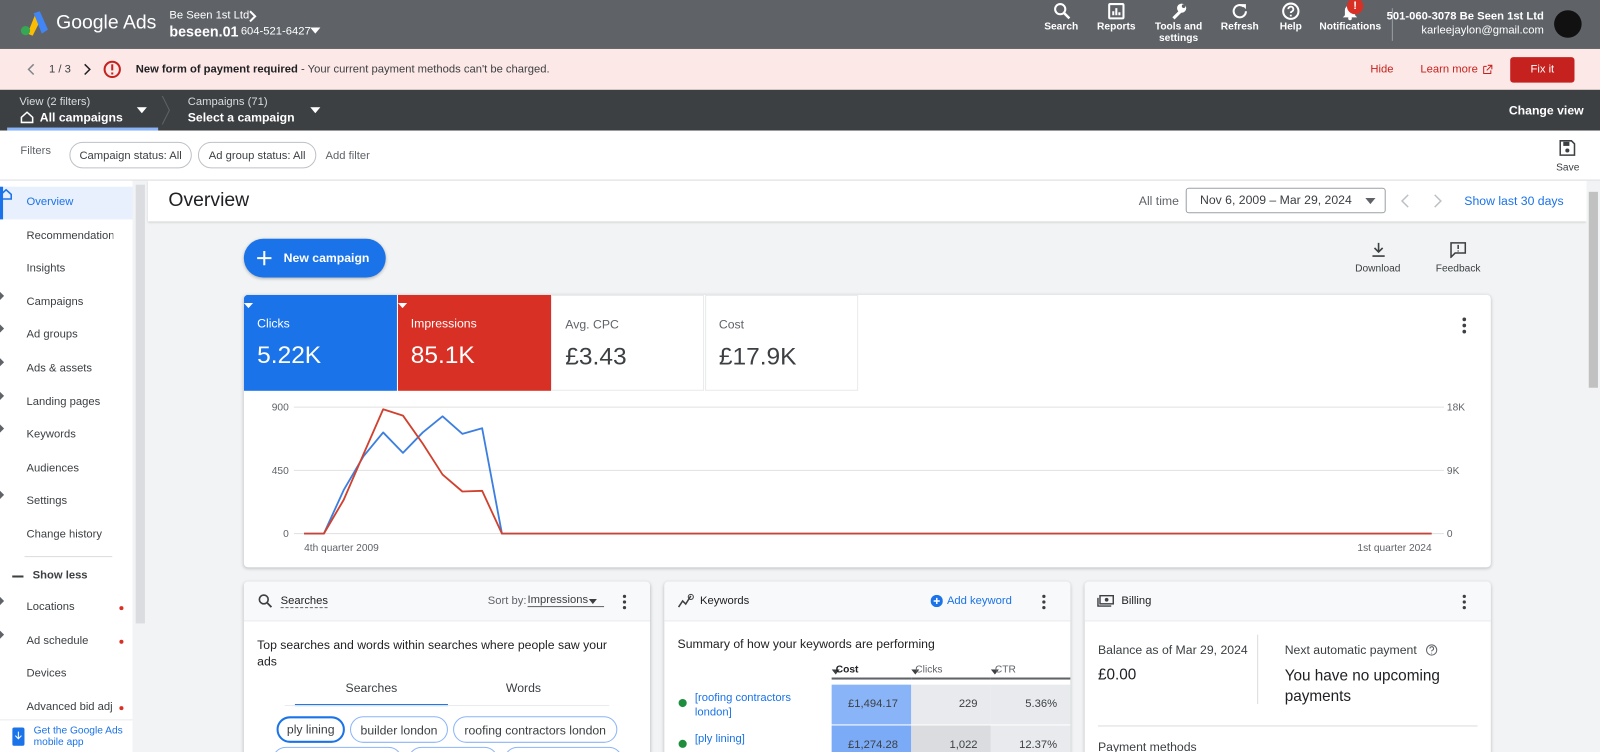 Image resolution: width=1600 pixels, height=752 pixels. I want to click on nav-link-label: Recommendations, so click(70, 235).